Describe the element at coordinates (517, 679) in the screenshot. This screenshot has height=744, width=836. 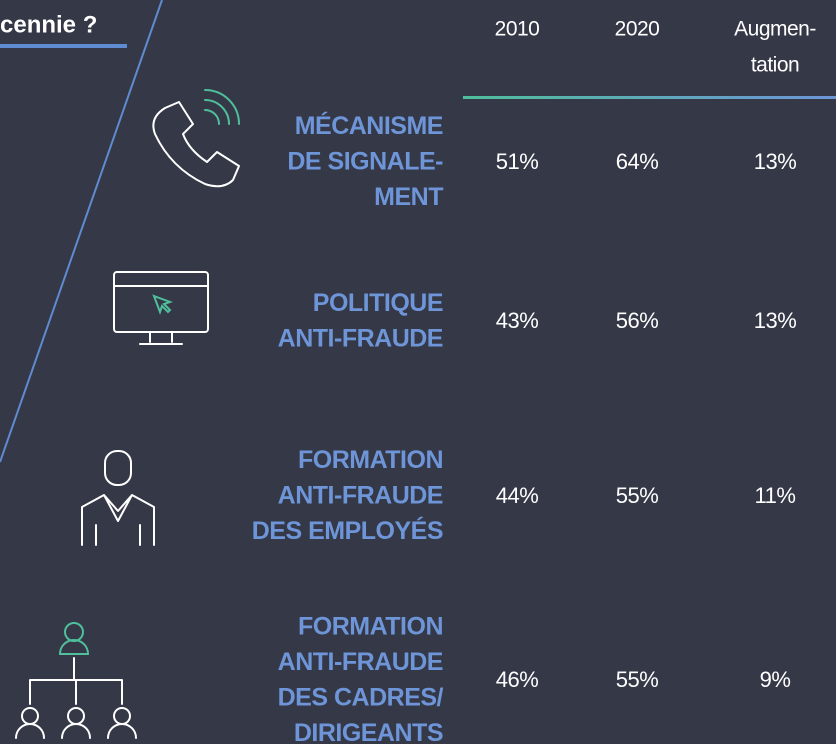
I see `cell-value: 46%` at that location.